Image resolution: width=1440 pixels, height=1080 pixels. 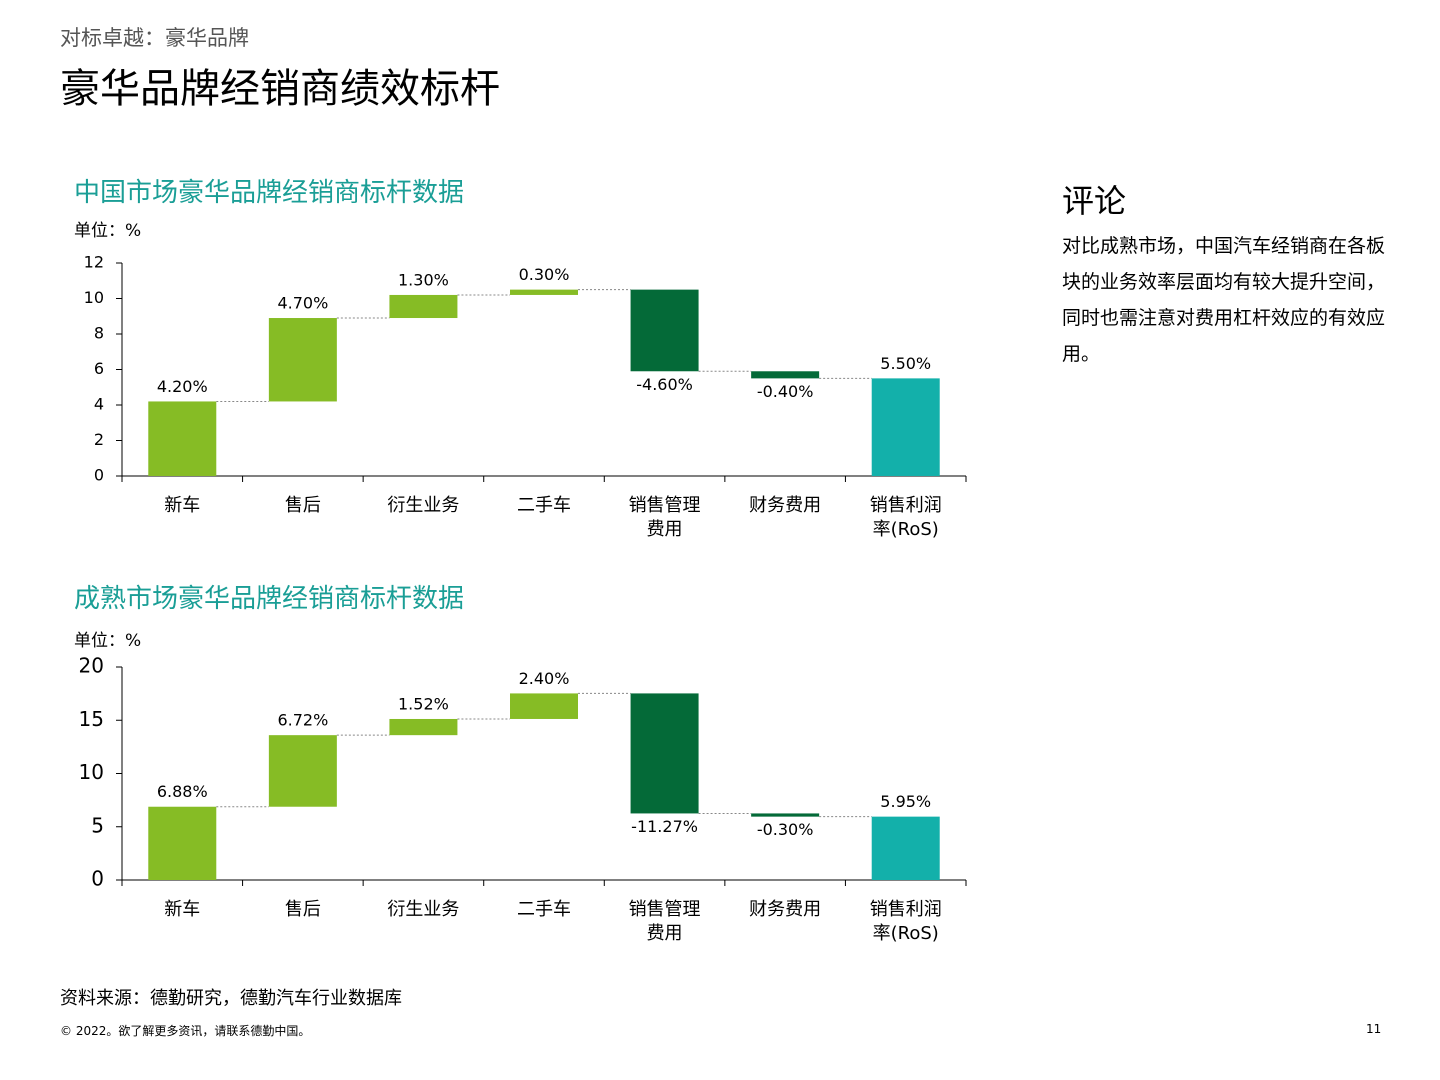 What do you see at coordinates (423, 279) in the screenshot?
I see `value-label: 1.30%` at bounding box center [423, 279].